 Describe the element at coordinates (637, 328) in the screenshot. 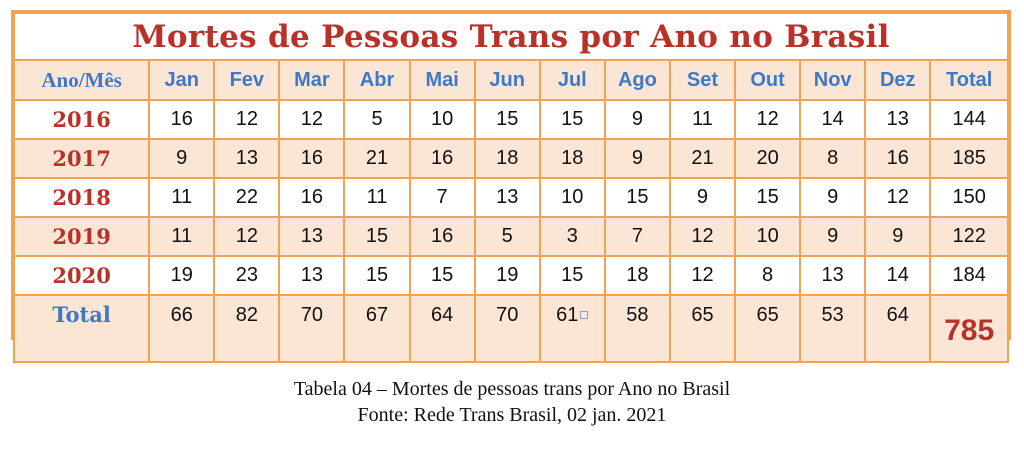

I see `month-total-cell: 58` at that location.